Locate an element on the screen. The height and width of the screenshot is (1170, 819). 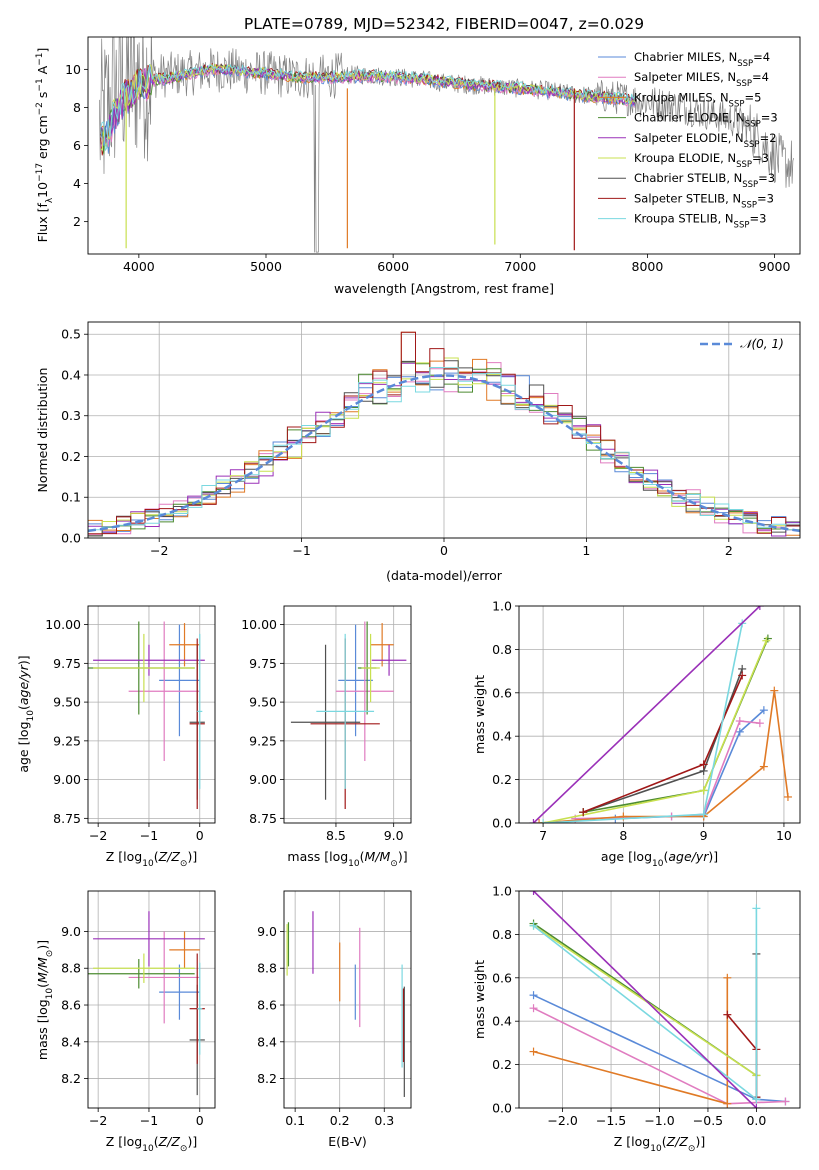
legend-label: Kroupa STELIB, NSSP=3 is located at coordinates (700, 221).